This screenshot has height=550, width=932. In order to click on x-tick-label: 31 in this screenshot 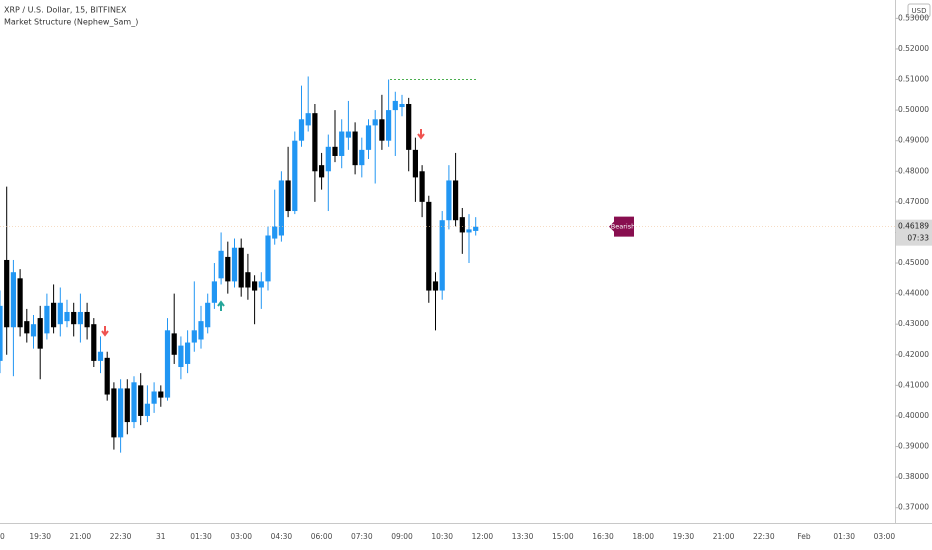, I will do `click(161, 536)`.